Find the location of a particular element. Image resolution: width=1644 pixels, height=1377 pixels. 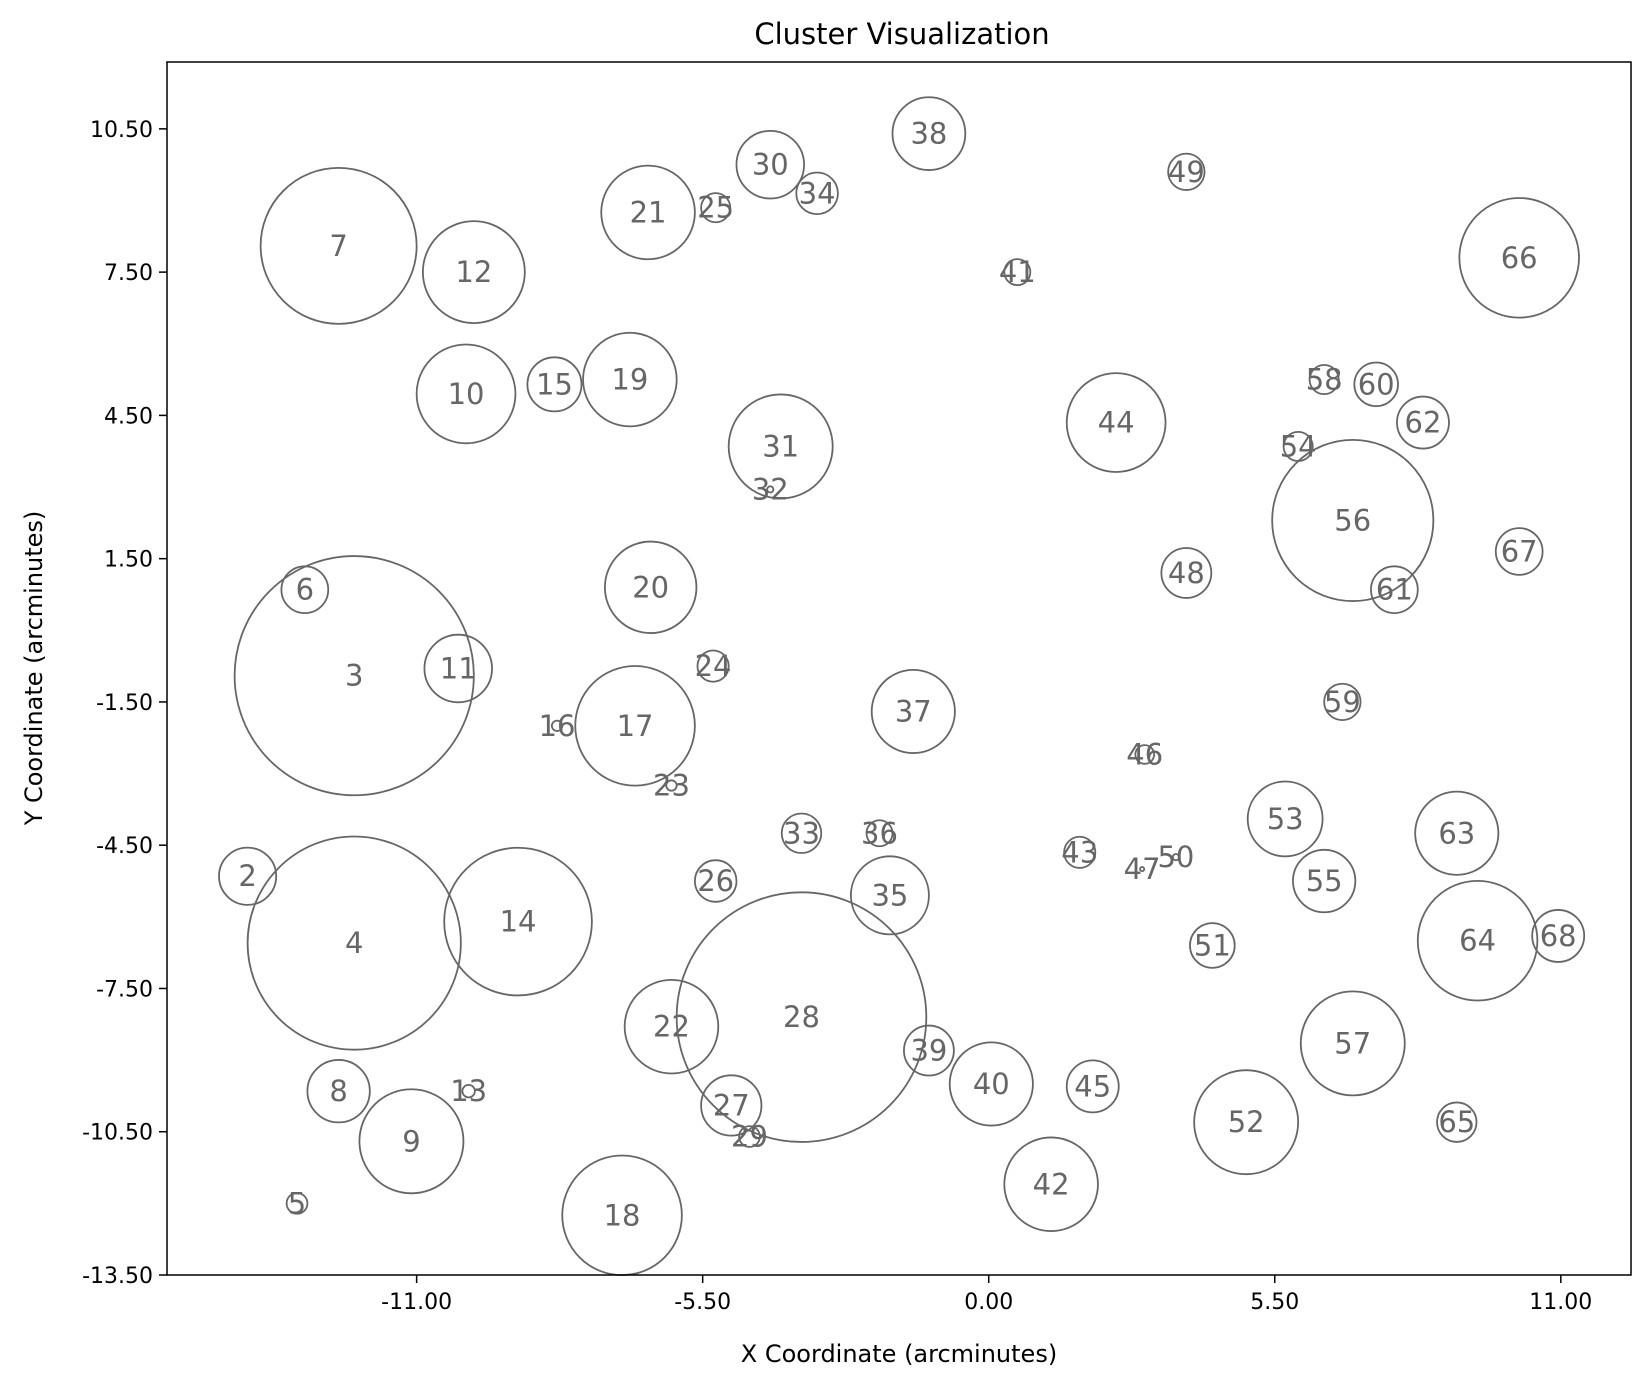

chart-title: Cluster Visualization is located at coordinates (901, 34).